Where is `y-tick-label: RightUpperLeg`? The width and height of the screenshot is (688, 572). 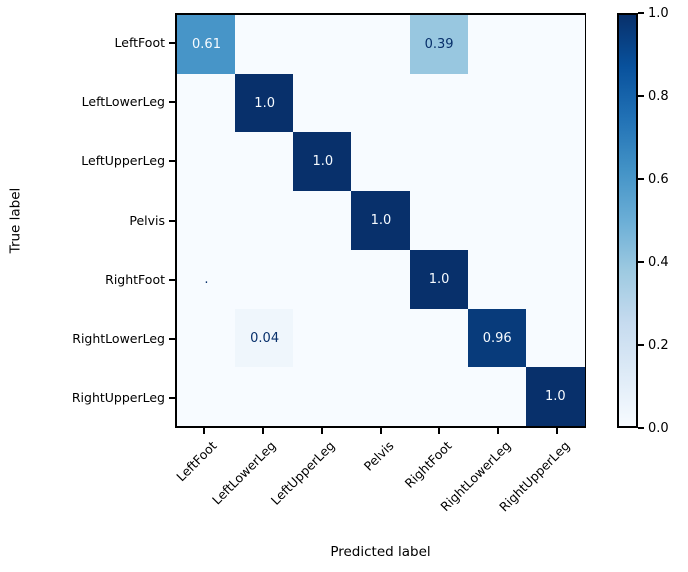 y-tick-label: RightUpperLeg is located at coordinates (118, 398).